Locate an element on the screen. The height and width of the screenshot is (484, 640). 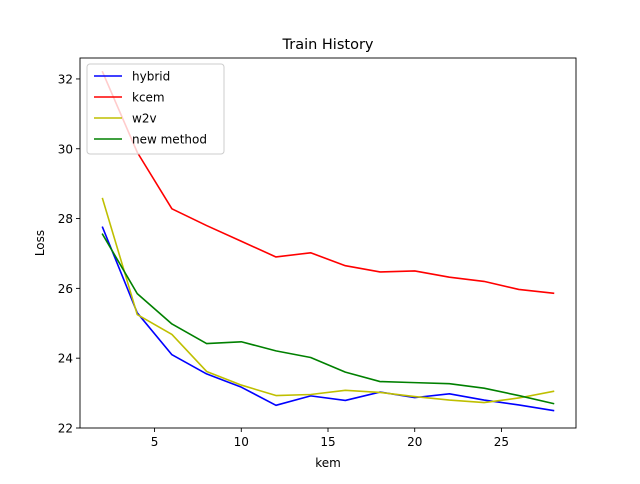
x-tick-label: 15 is located at coordinates (327, 442).